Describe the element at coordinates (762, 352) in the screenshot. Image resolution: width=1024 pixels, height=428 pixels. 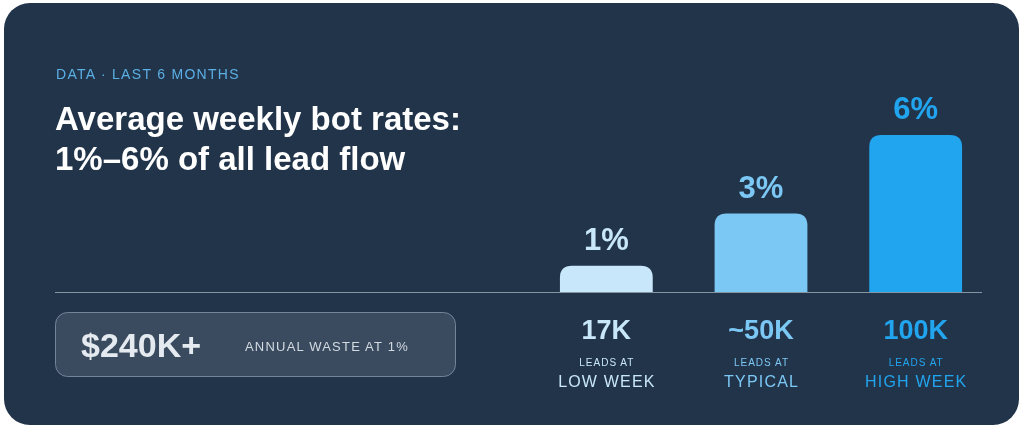
I see `x-tick-label: ~50K LEADS AT TYPICAL` at that location.